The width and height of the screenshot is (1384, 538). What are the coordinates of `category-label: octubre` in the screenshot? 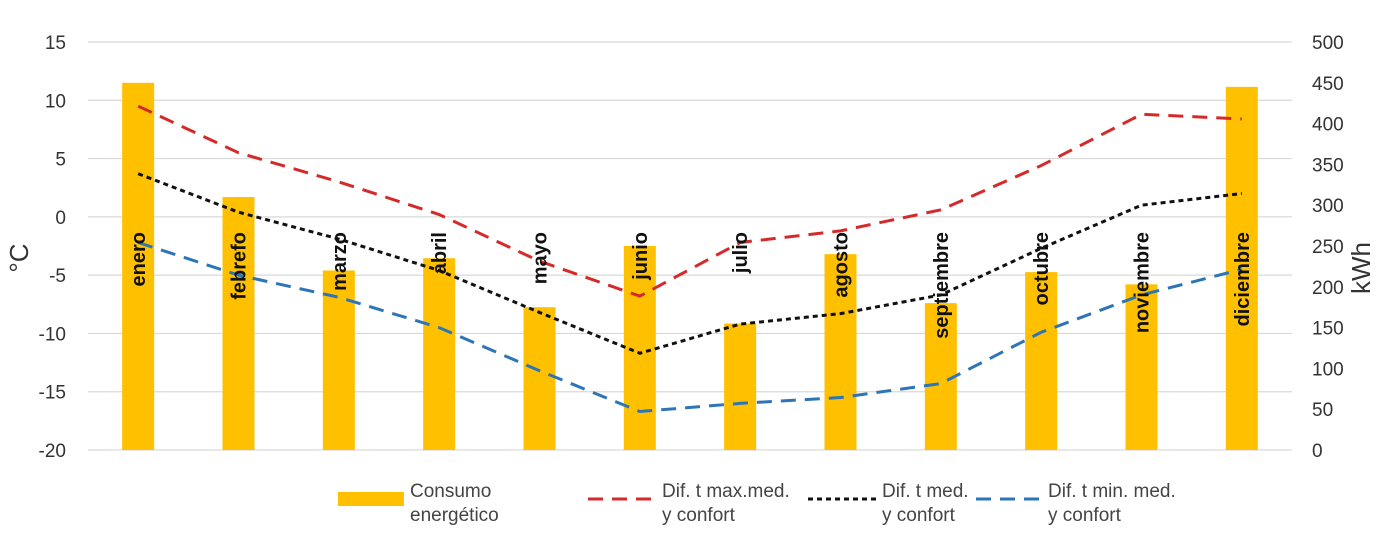 It's located at (1042, 268).